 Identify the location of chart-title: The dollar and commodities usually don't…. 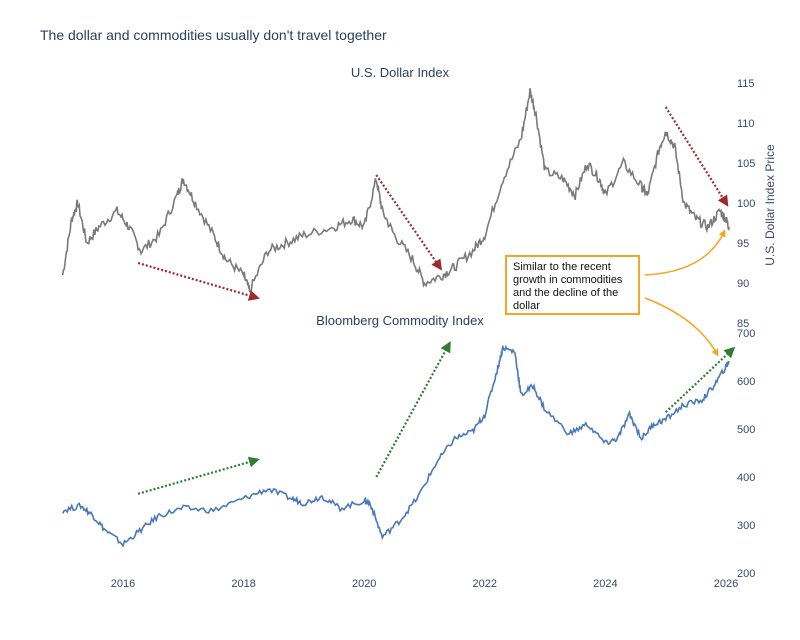
(213, 35).